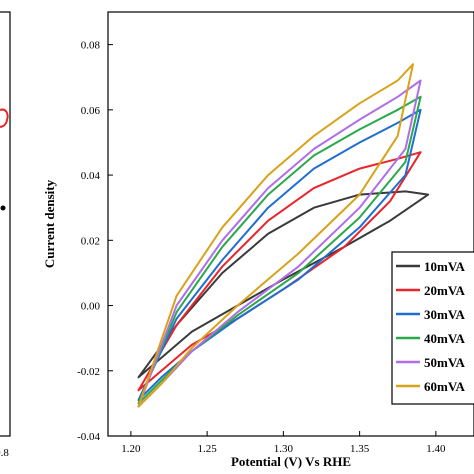 This screenshot has height=474, width=474. I want to click on x-tick-label-3: 1.35, so click(360, 449).